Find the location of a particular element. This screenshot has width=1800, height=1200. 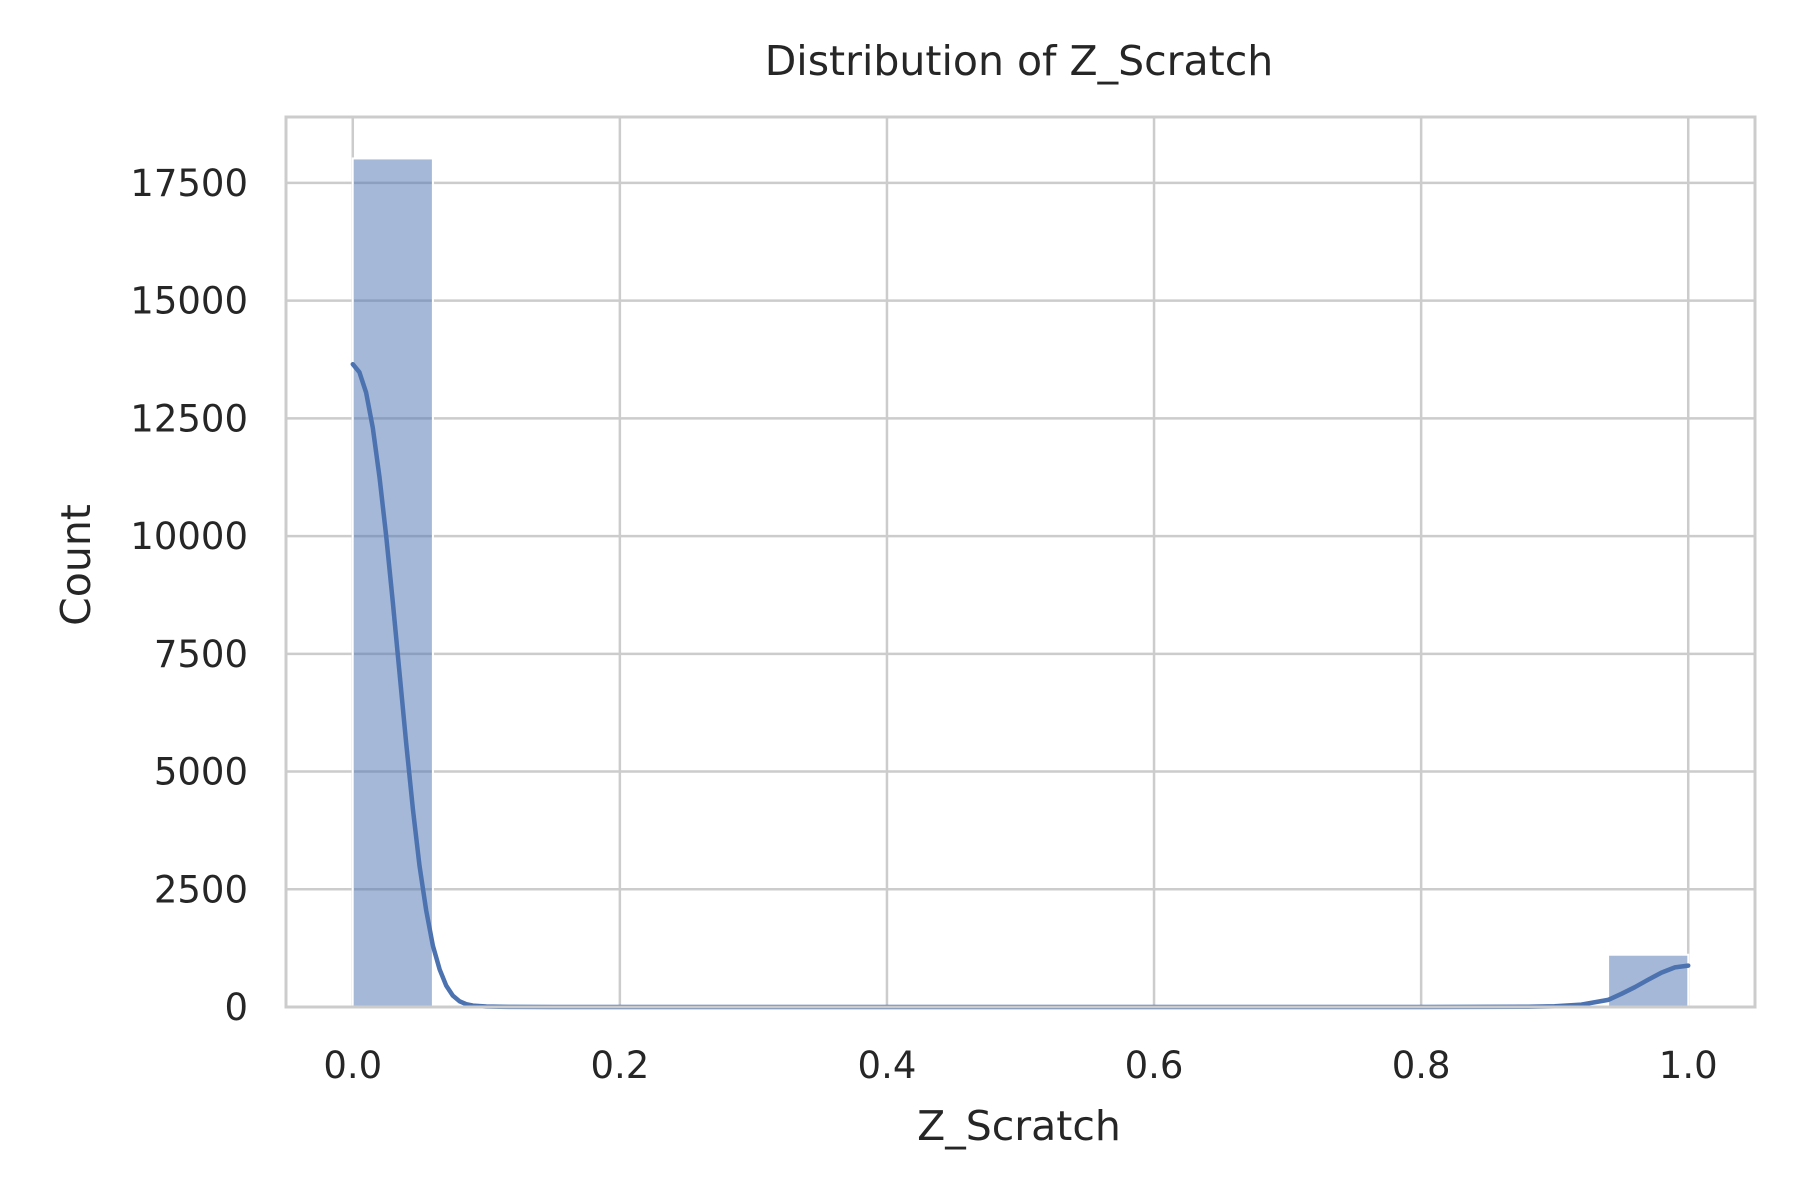

x-tick-label-2: 0.4 is located at coordinates (887, 1065).